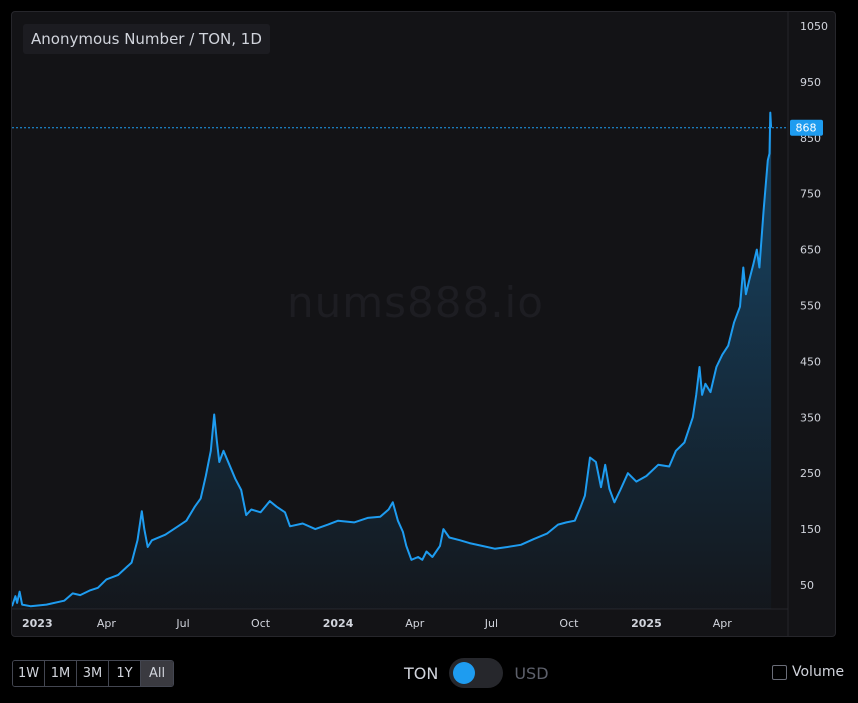 Image resolution: width=858 pixels, height=703 pixels. Describe the element at coordinates (810, 250) in the screenshot. I see `y-tick-label: 650` at that location.